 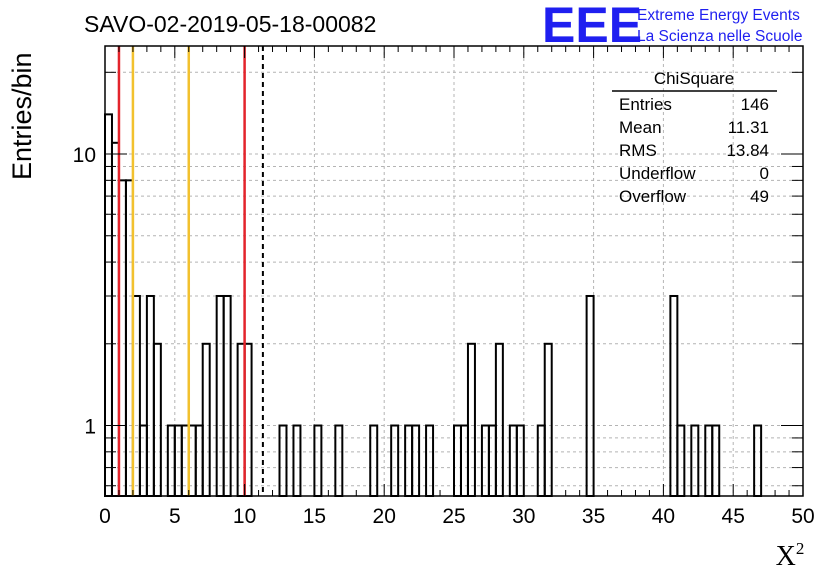 What do you see at coordinates (759, 196) in the screenshot?
I see `stats-value: 49` at bounding box center [759, 196].